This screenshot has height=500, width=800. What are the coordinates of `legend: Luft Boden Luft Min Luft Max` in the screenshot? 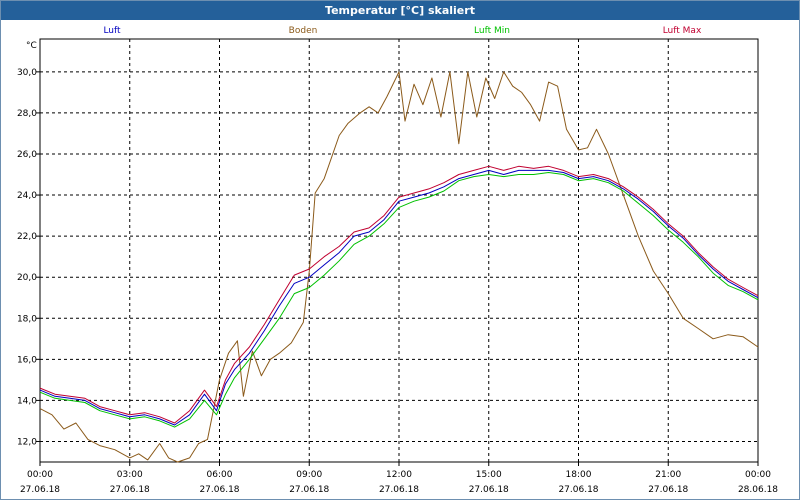 It's located at (402, 31).